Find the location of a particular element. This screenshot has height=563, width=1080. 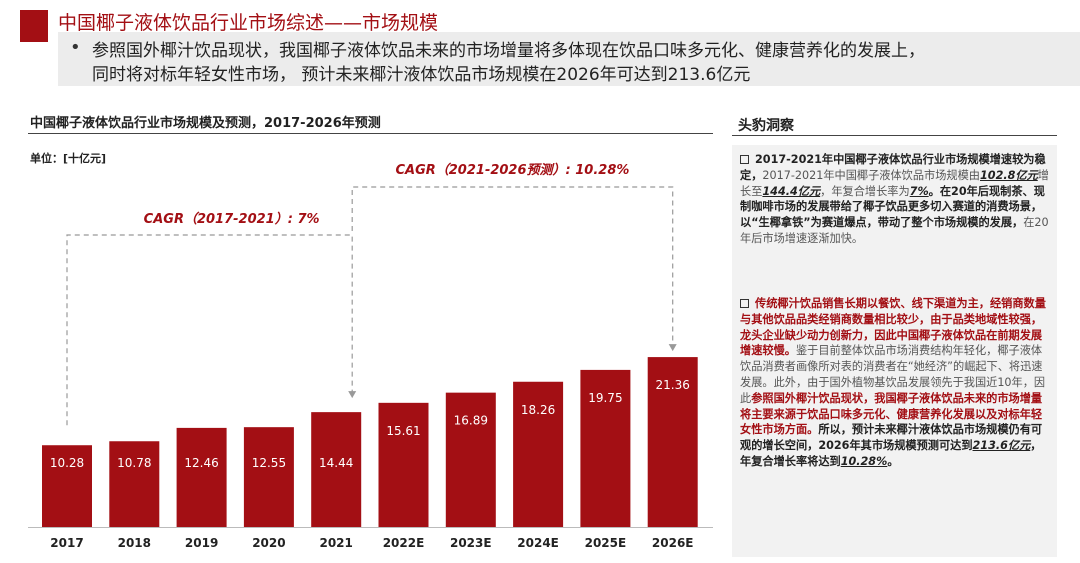

insight-text-segment: 在20年后市场增速逐渐加快。 is located at coordinates (894, 230).